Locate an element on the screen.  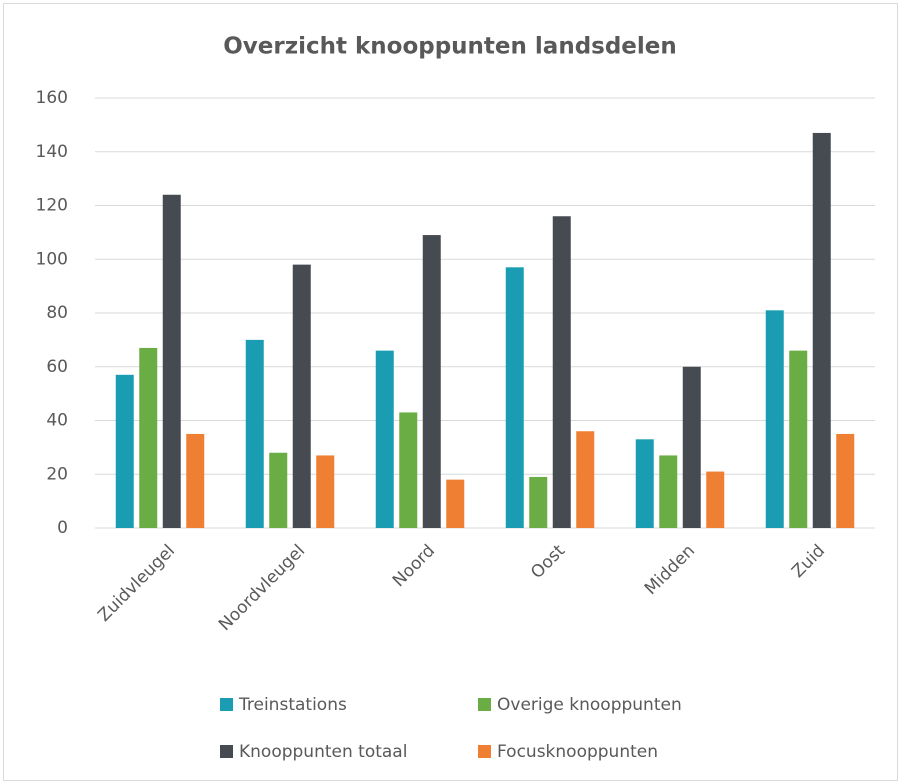
y-tick-label: 160 is located at coordinates (52, 98).